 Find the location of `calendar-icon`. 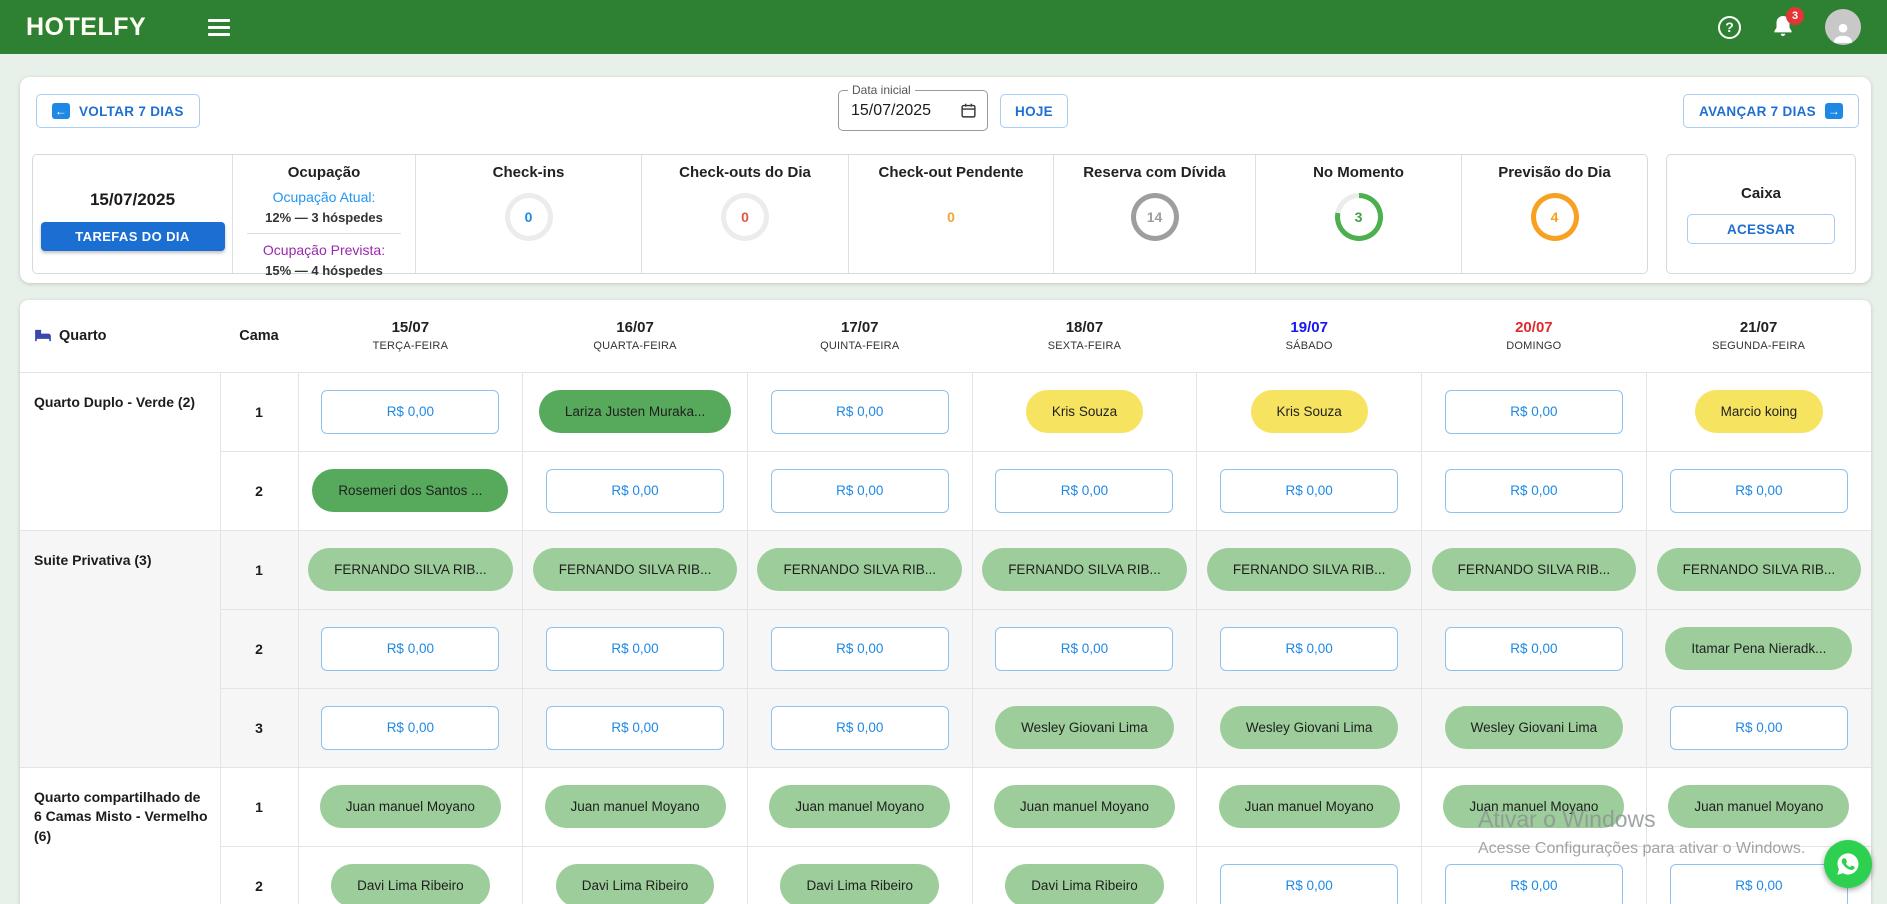

calendar-icon is located at coordinates (968, 110).